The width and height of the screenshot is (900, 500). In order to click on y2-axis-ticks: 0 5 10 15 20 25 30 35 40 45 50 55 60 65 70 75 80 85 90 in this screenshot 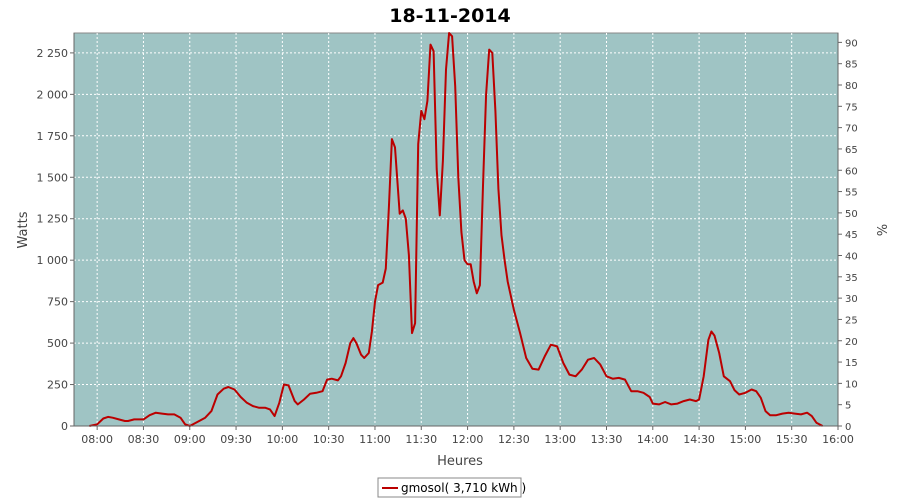, I will do `click(848, 235)`.